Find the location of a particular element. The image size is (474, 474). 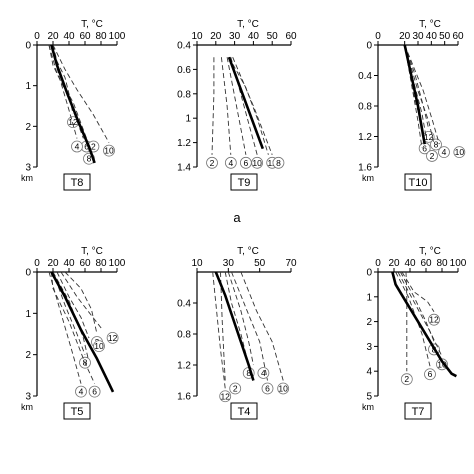

y-tick-label: 0.6 is located at coordinates (184, 70).